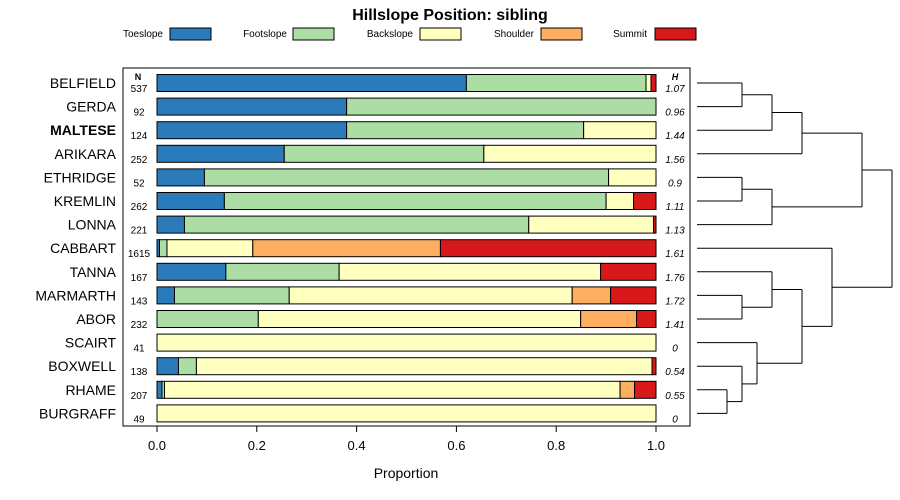 This screenshot has width=900, height=500. What do you see at coordinates (591, 295) in the screenshot?
I see `bar-marmarth-shoulder` at bounding box center [591, 295].